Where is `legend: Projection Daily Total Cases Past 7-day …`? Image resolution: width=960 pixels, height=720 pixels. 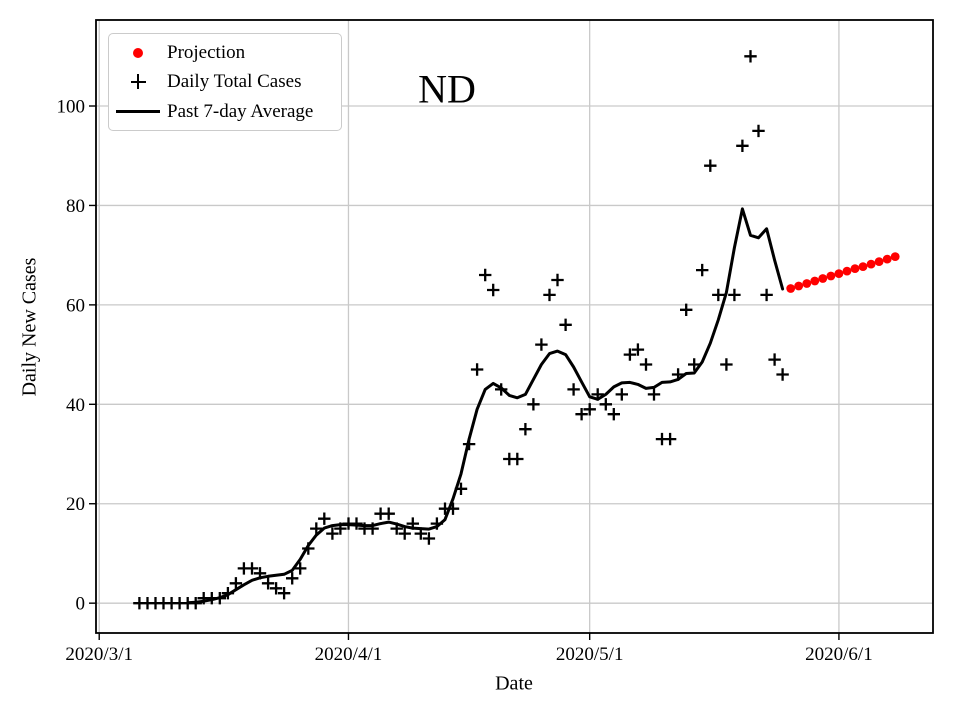 legend: Projection Daily Total Cases Past 7-day … is located at coordinates (225, 82).